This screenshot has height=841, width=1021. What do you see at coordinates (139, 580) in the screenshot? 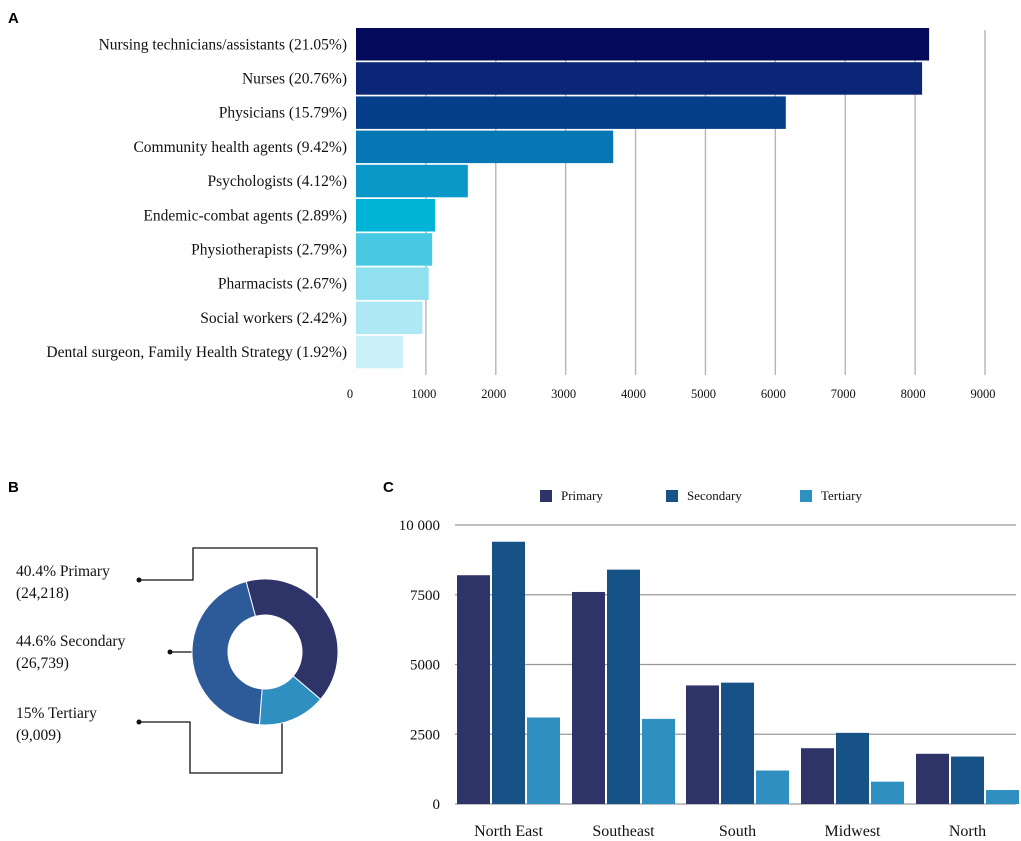
I see `leader-dot-primary` at bounding box center [139, 580].